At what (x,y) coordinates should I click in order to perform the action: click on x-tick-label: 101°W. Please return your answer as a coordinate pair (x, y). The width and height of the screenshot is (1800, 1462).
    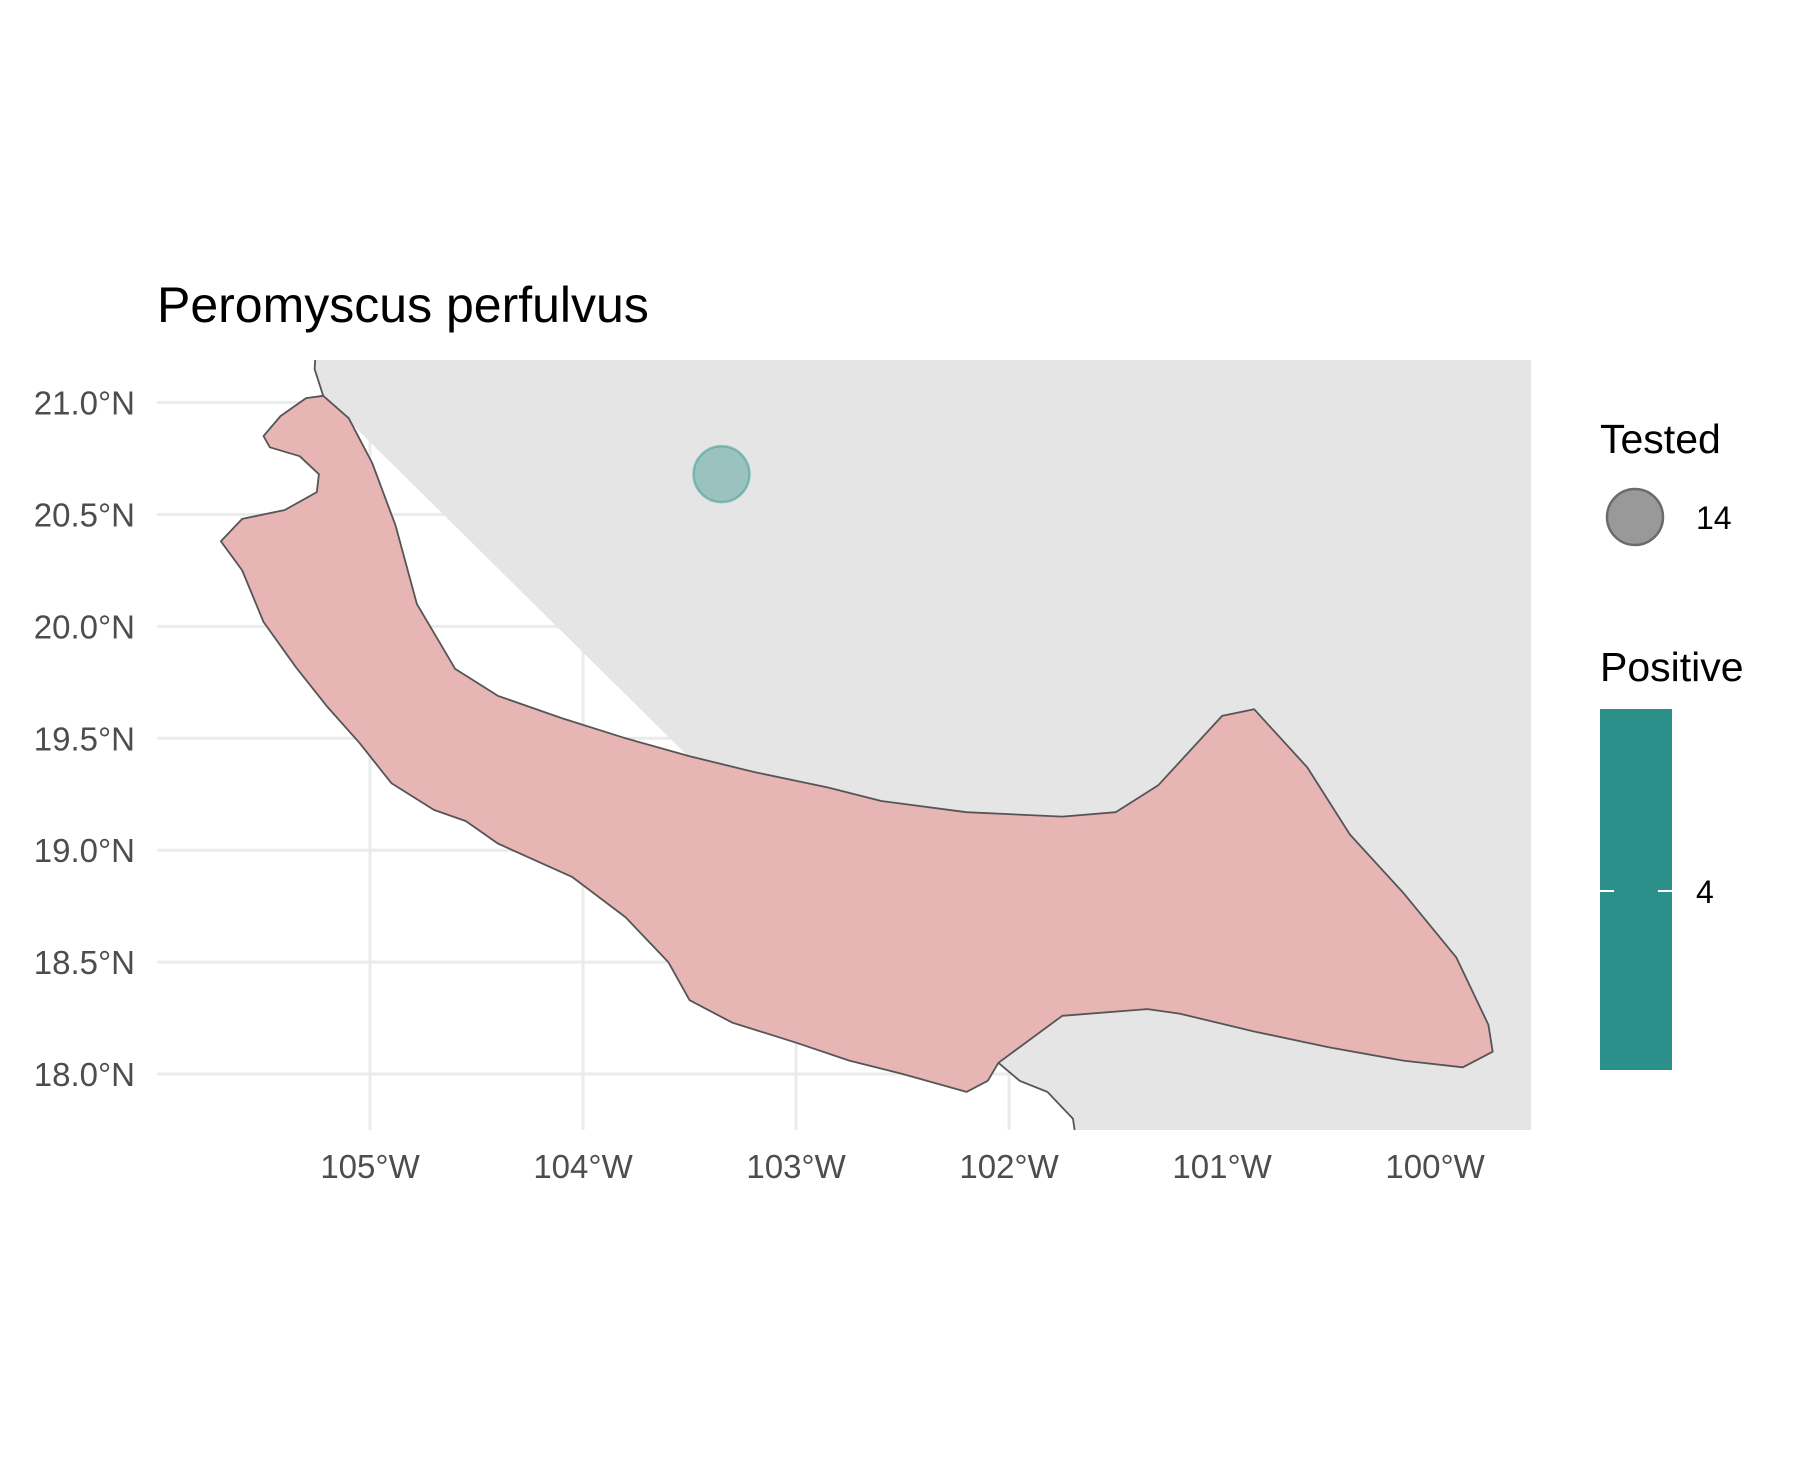
    Looking at the image, I should click on (1222, 1166).